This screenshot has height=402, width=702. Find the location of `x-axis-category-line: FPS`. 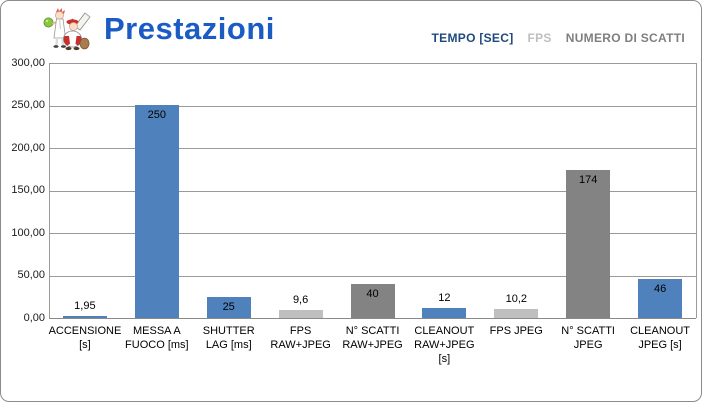

x-axis-category-line: FPS is located at coordinates (300, 331).